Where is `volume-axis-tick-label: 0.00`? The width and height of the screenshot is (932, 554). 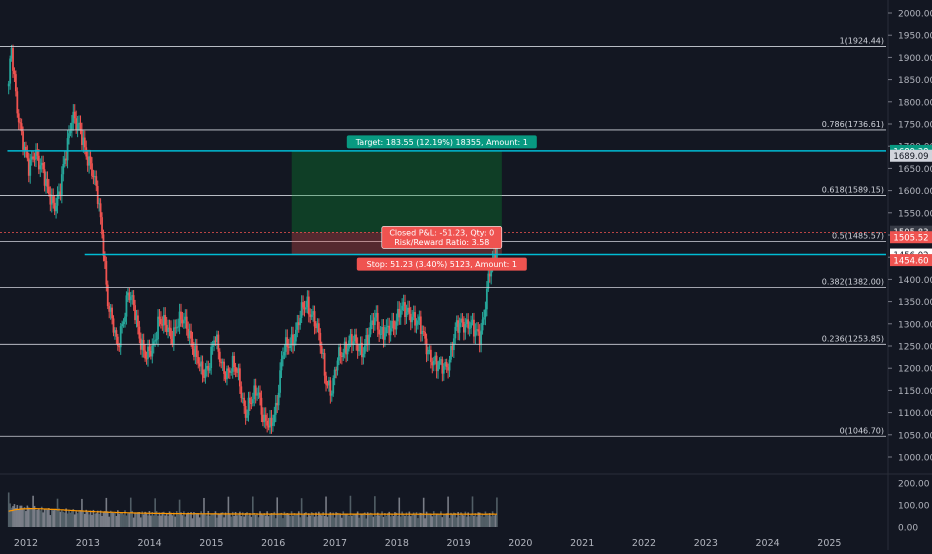
volume-axis-tick-label: 0.00 is located at coordinates (908, 529).